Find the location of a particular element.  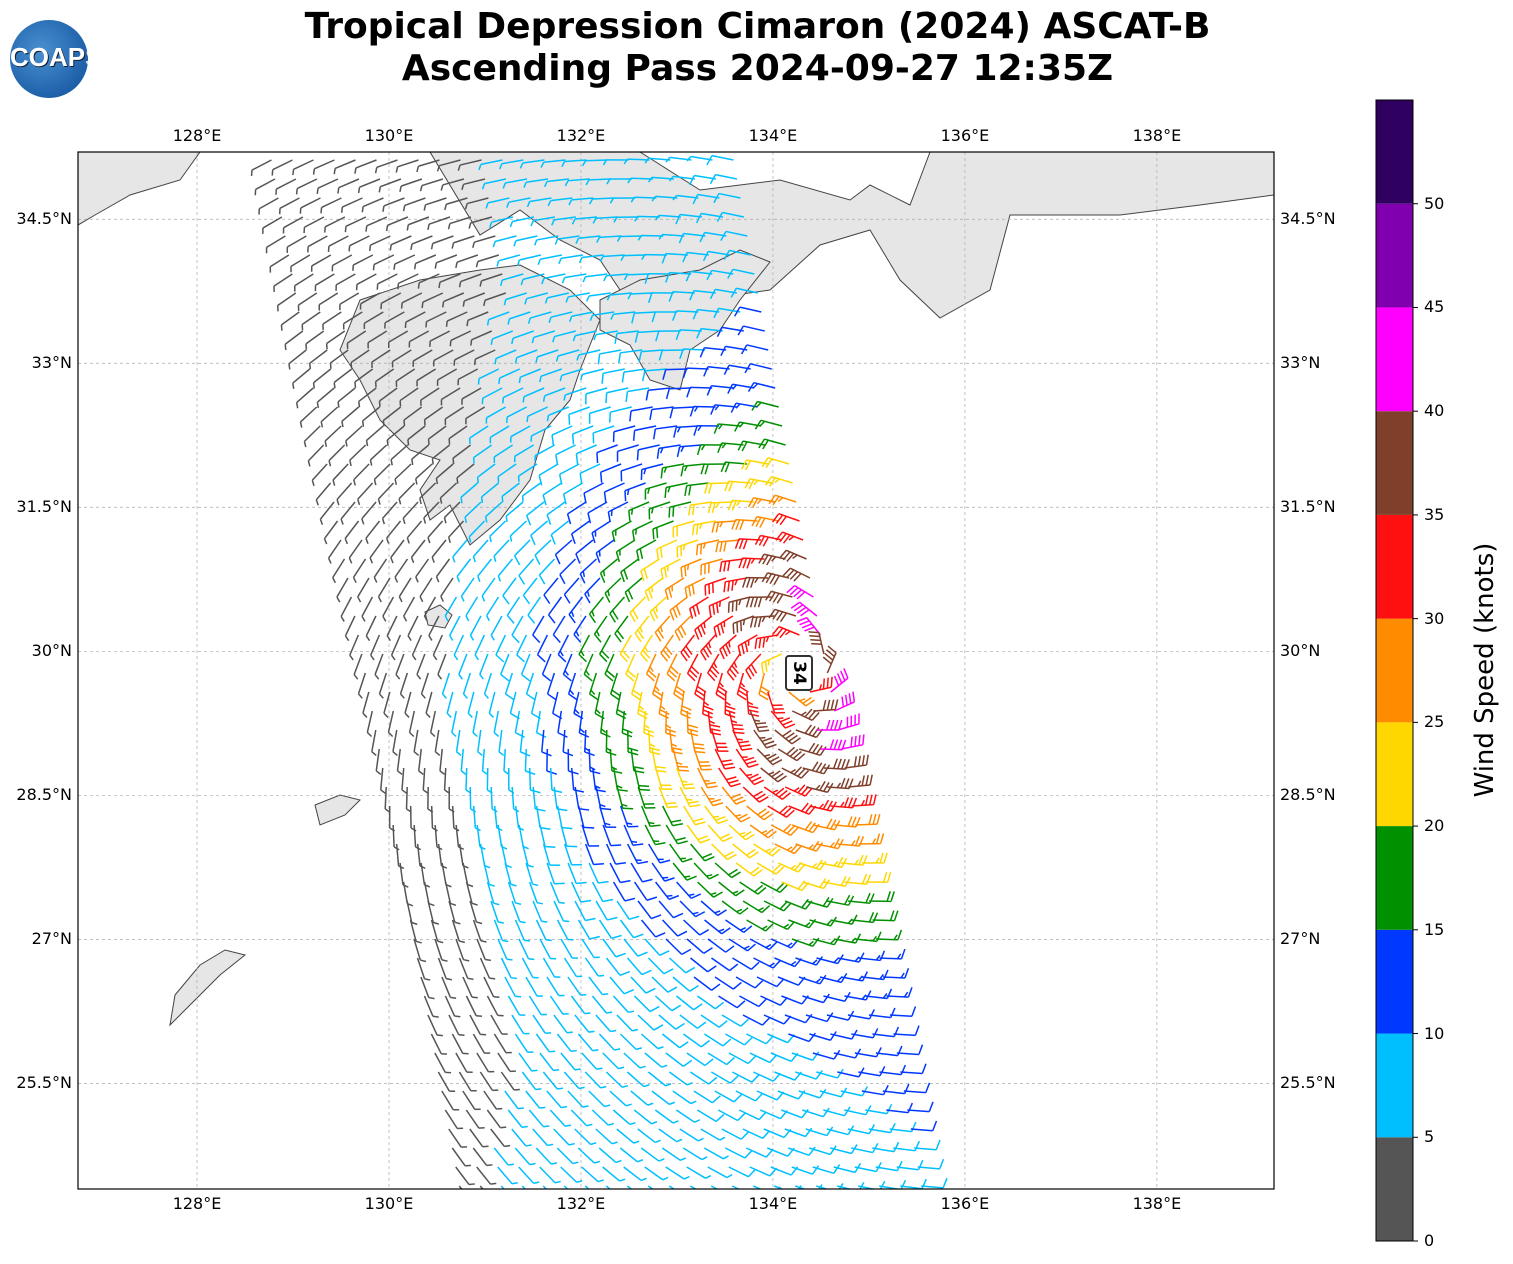

storm-center-marker: 34 is located at coordinates (799, 673).